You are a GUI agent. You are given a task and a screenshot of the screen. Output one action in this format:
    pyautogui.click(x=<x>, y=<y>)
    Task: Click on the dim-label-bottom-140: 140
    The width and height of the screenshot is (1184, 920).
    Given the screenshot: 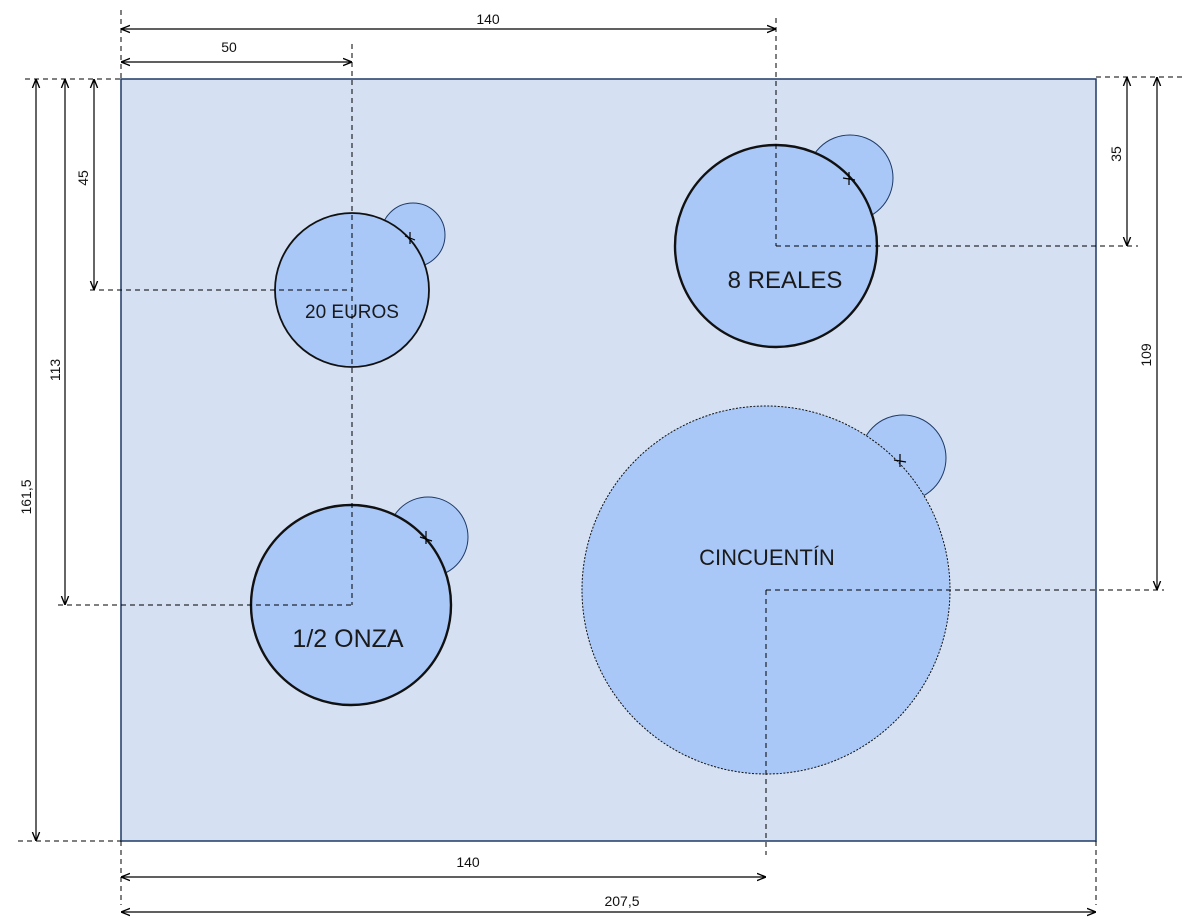 What is the action you would take?
    pyautogui.click(x=468, y=862)
    